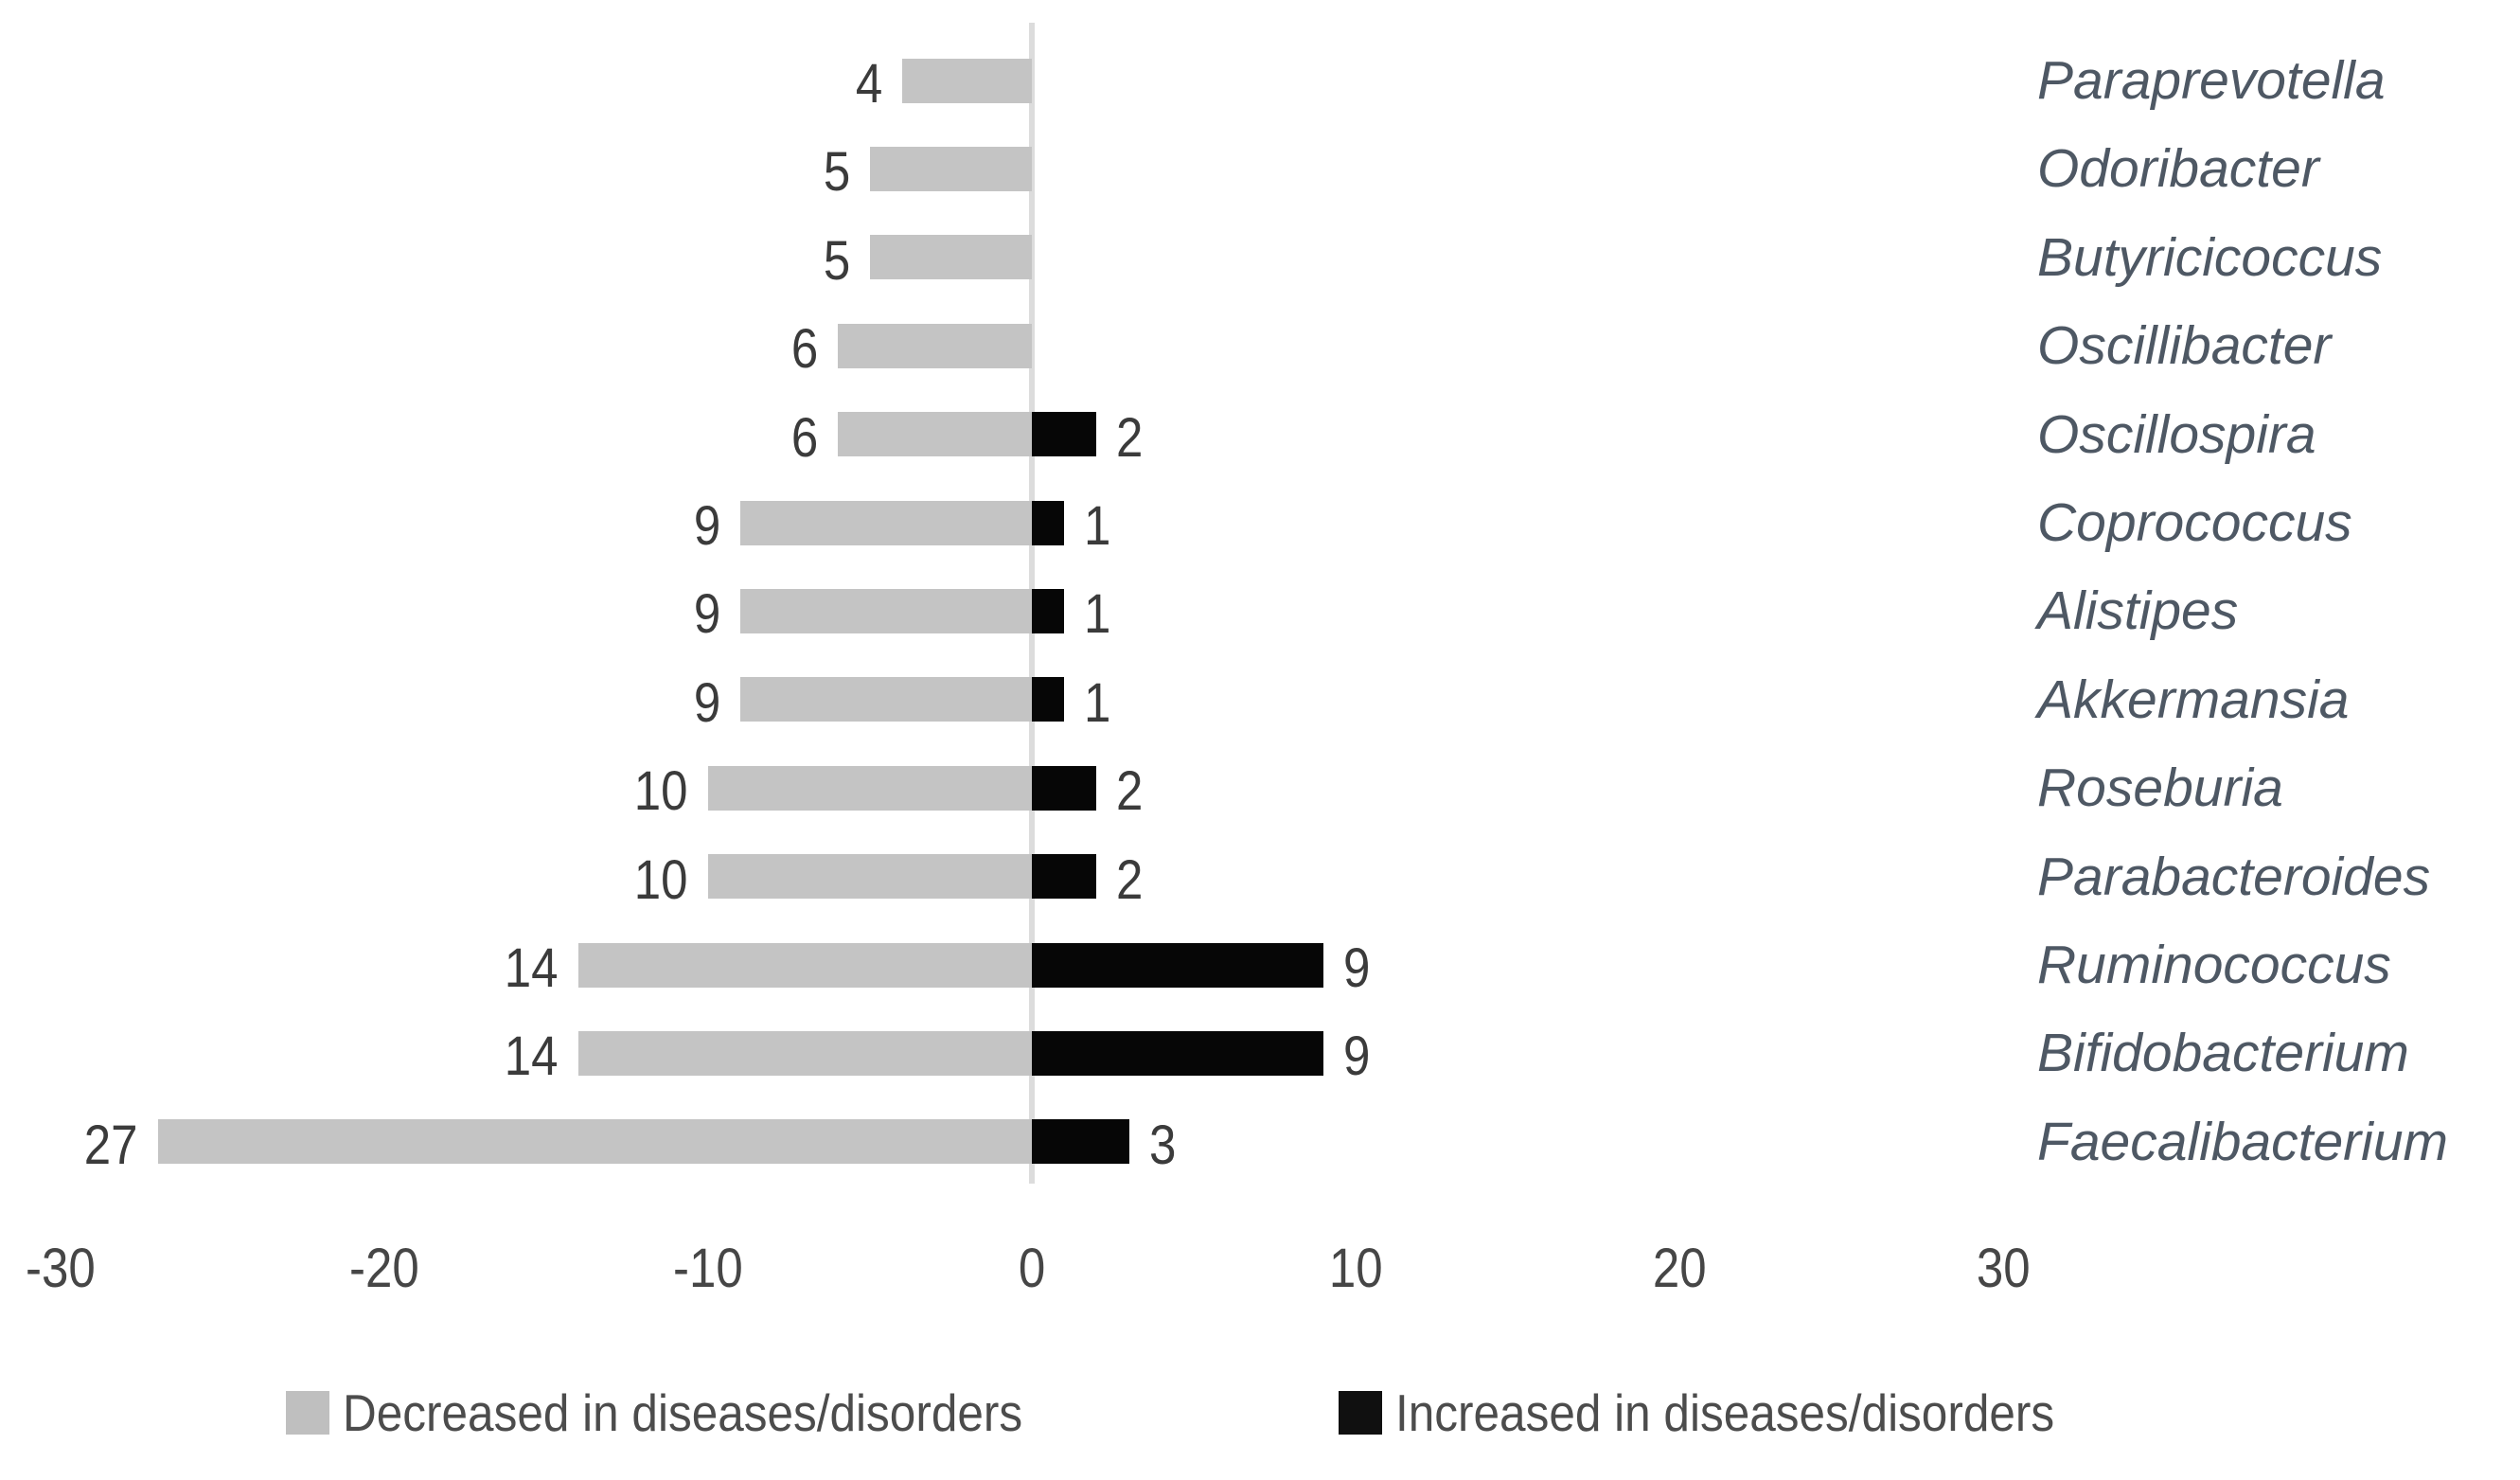 This screenshot has width=2520, height=1480. I want to click on decreased-value-label: 4, so click(868, 84).